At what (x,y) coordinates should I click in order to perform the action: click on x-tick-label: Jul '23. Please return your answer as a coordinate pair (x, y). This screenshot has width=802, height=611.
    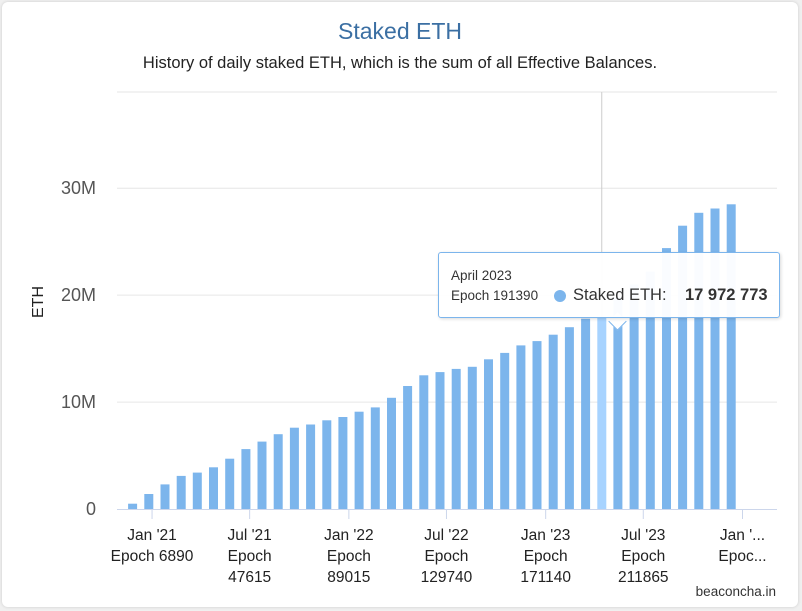
    Looking at the image, I should click on (643, 535).